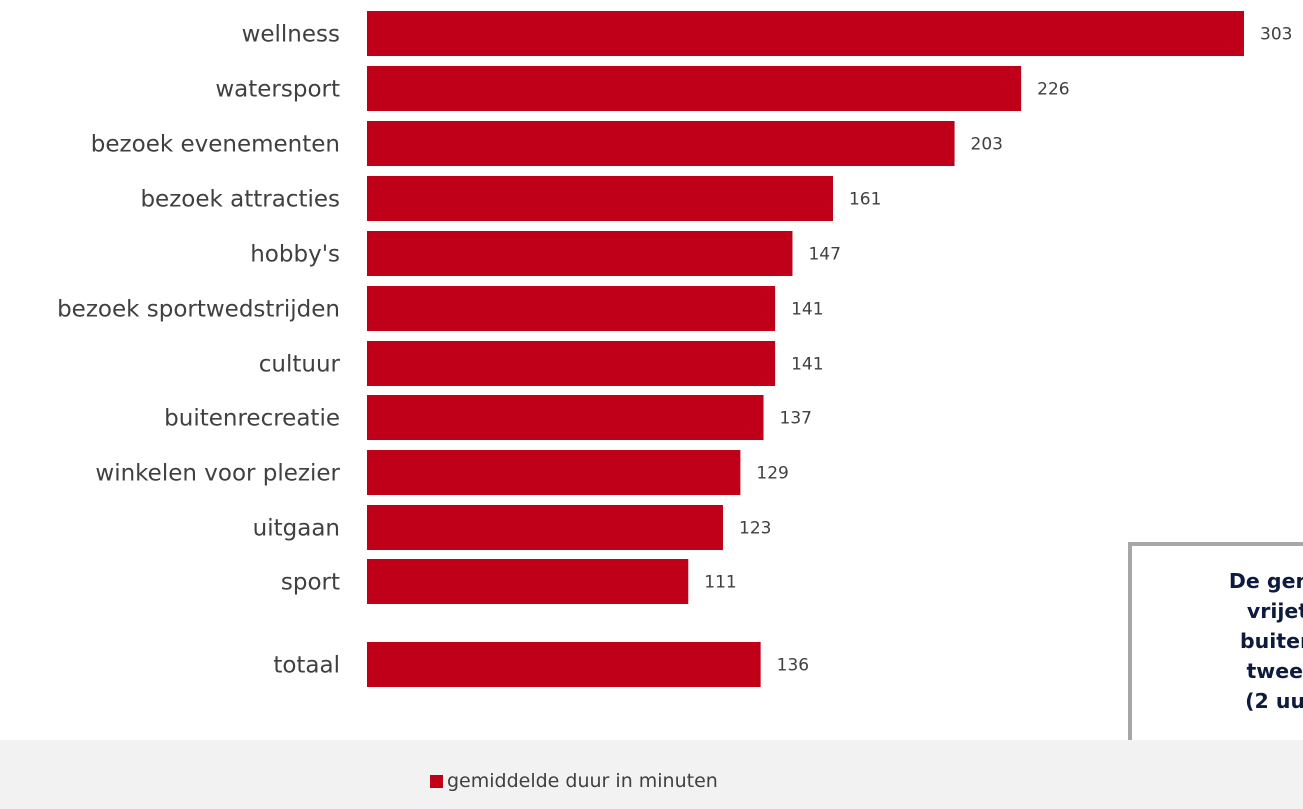 The width and height of the screenshot is (1303, 809). What do you see at coordinates (1276, 35) in the screenshot?
I see `value-label: 303` at bounding box center [1276, 35].